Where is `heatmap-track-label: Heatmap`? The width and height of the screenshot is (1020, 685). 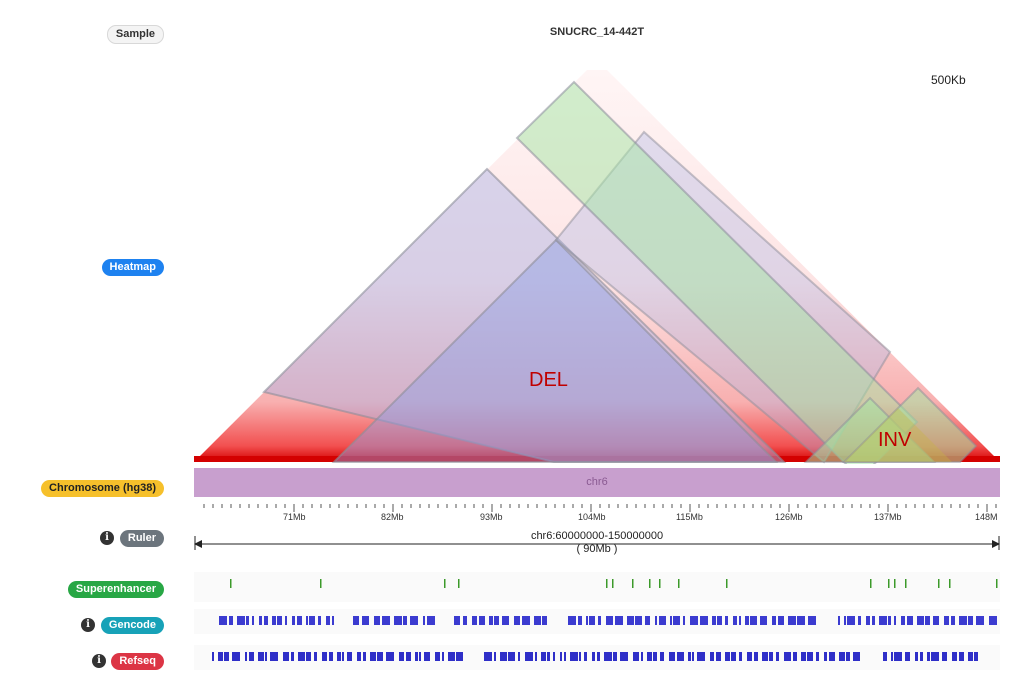
heatmap-track-label: Heatmap is located at coordinates (132, 267).